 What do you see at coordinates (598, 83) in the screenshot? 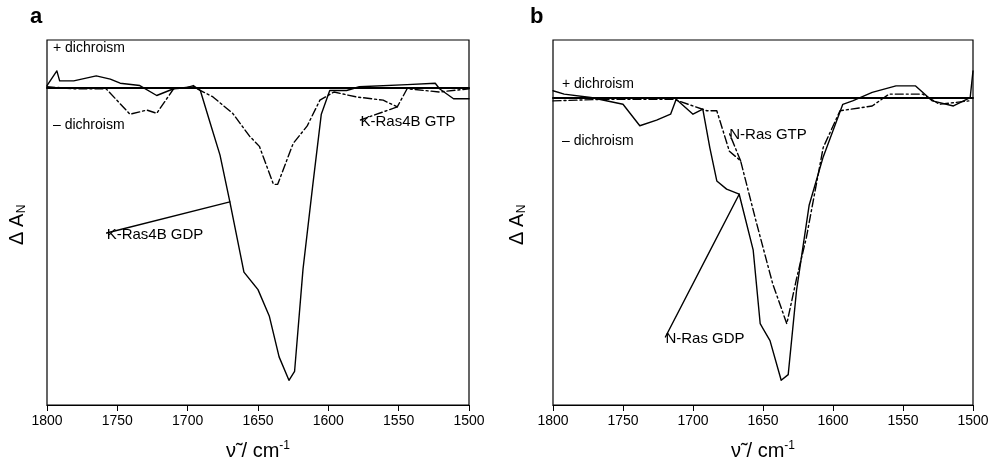
I see `annotation: + dichroism` at bounding box center [598, 83].